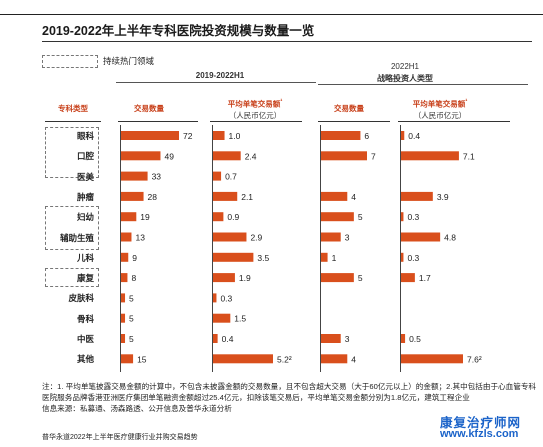 The width and height of the screenshot is (543, 447). What do you see at coordinates (440, 115) in the screenshot?
I see `header-avg-right-unit: （人民币亿元）` at bounding box center [440, 115].